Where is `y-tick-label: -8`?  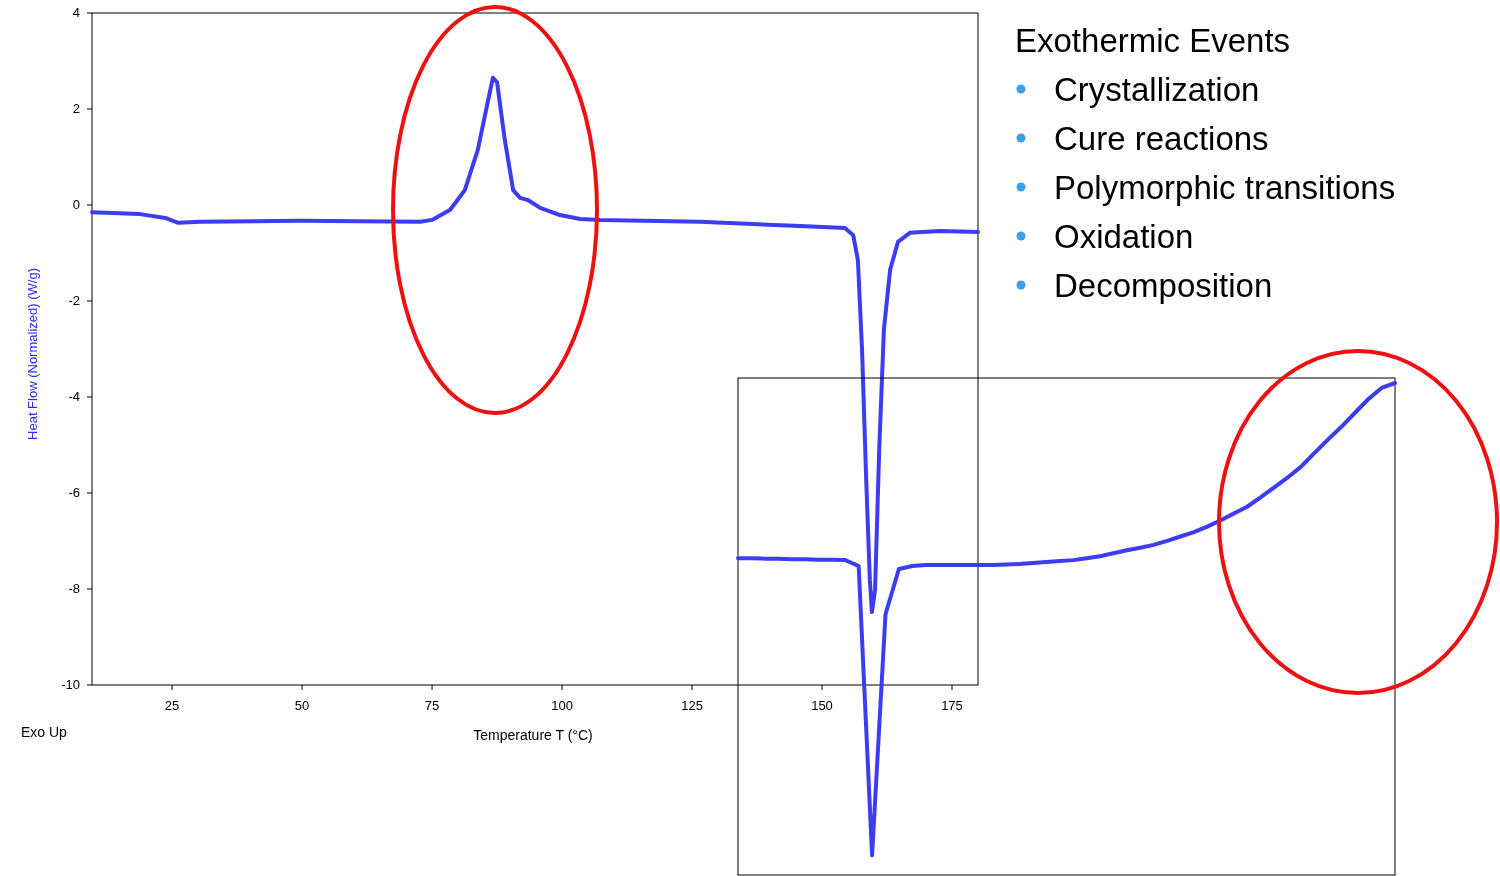
y-tick-label: -8 is located at coordinates (74, 588).